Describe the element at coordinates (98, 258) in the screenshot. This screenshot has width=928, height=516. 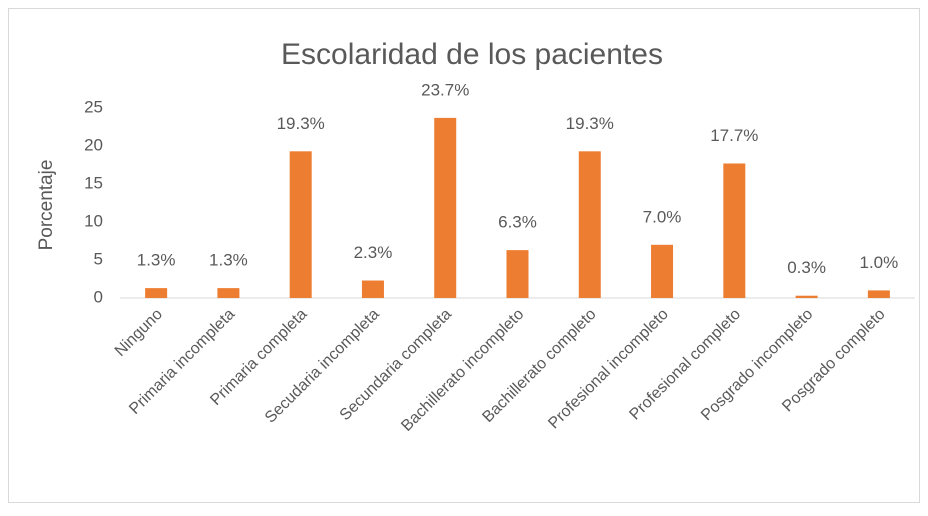
I see `y-tick-label: 5` at that location.